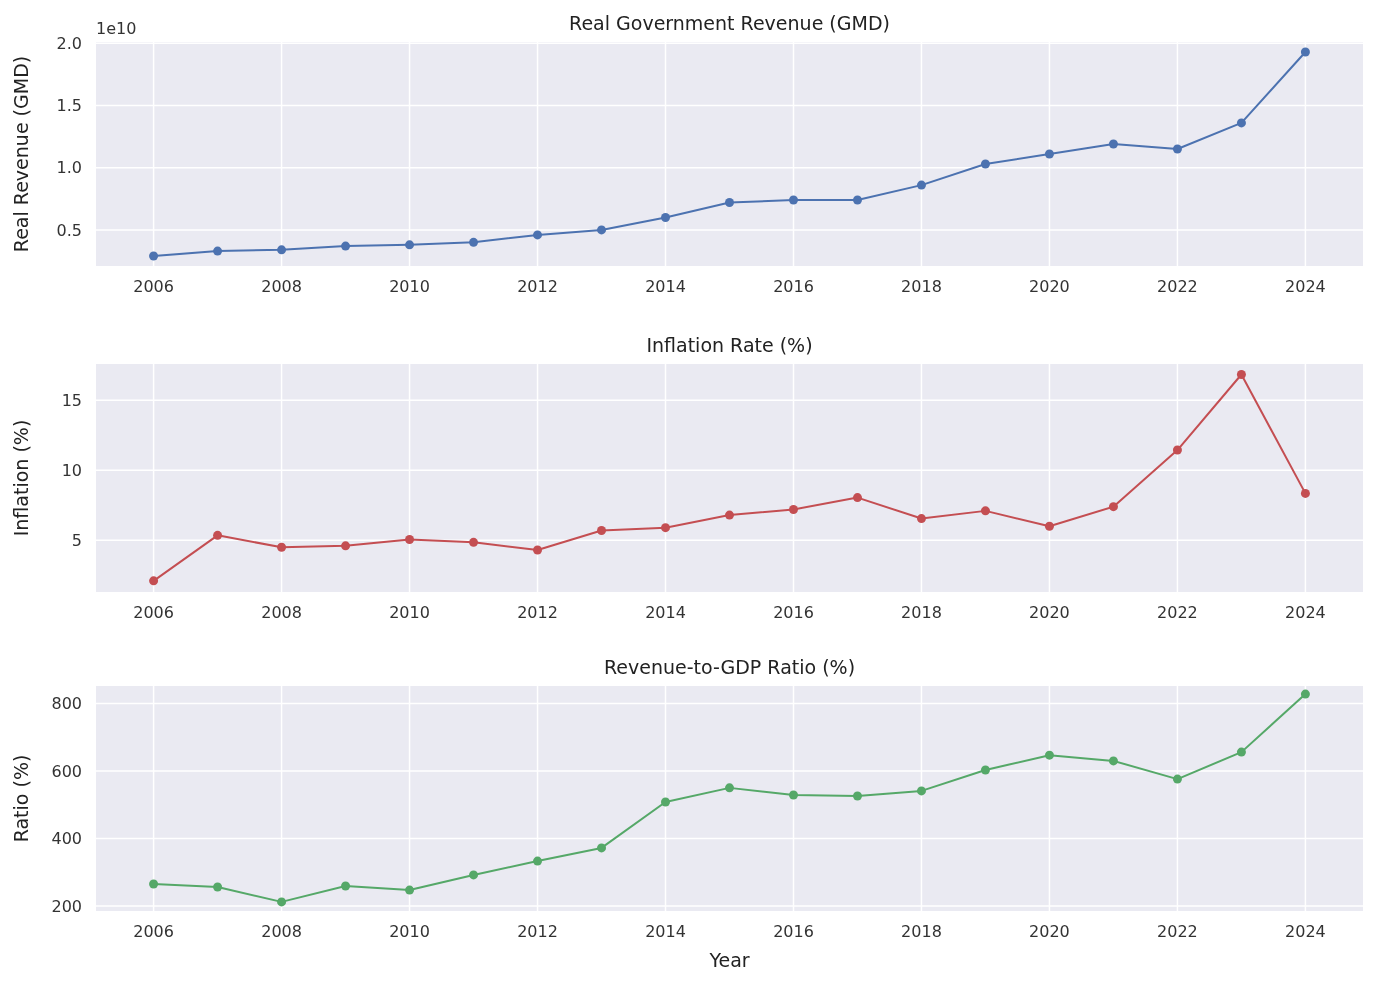  What do you see at coordinates (71, 470) in the screenshot?
I see `y-tick-label: 10` at bounding box center [71, 470].